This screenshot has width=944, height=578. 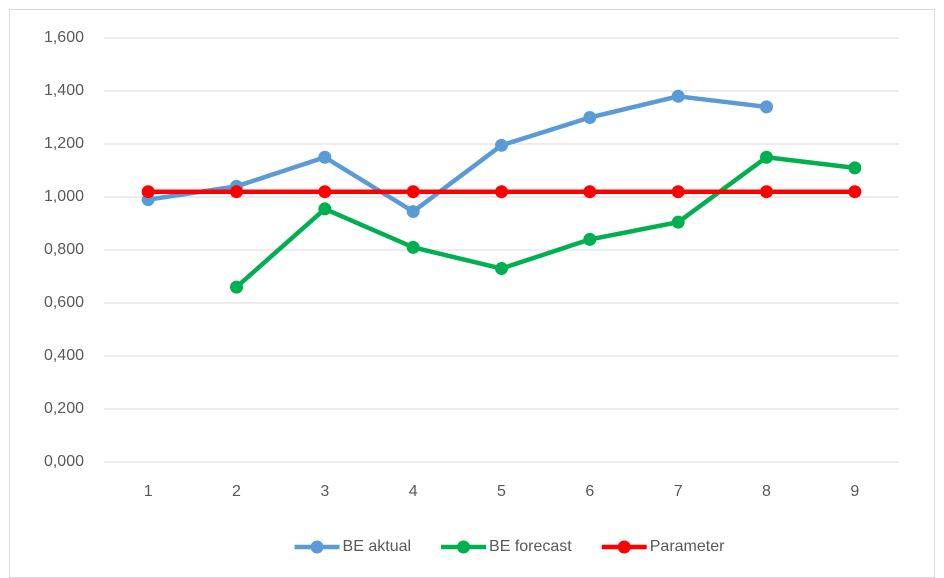 What do you see at coordinates (64, 37) in the screenshot?
I see `y-tick-label: 1,600` at bounding box center [64, 37].